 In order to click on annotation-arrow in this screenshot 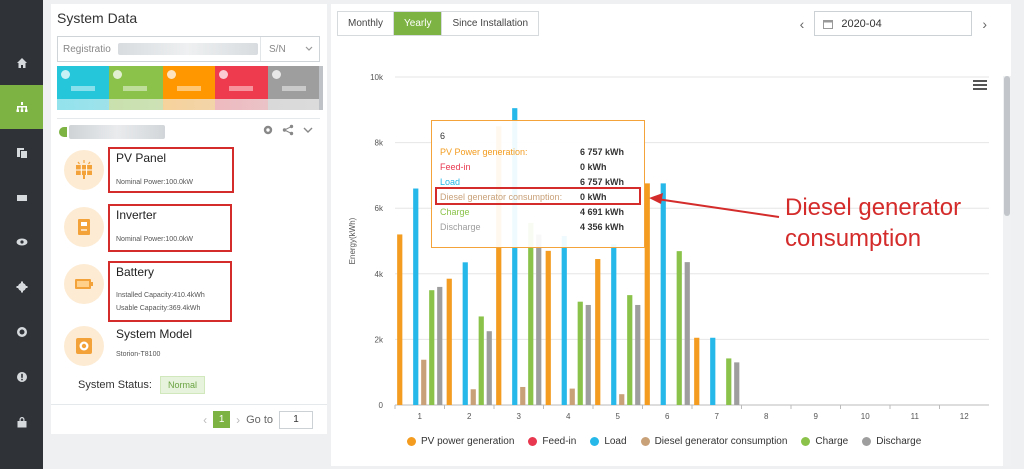, I will do `click(714, 205)`.